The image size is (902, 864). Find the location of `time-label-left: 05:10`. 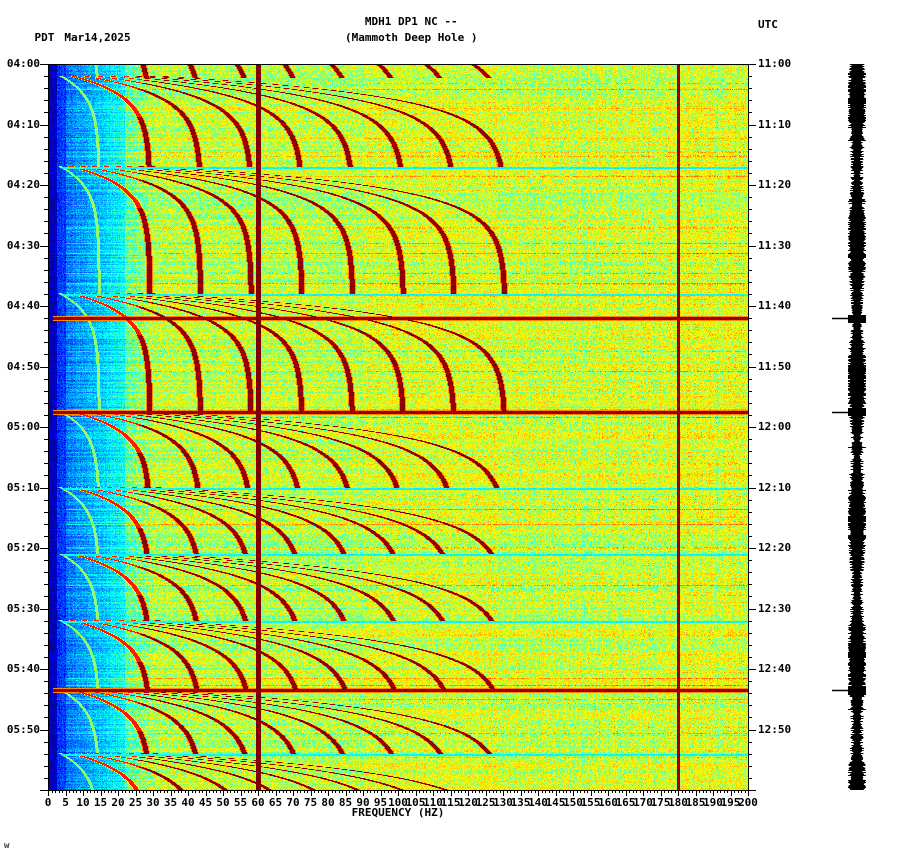

time-label-left: 05:10 is located at coordinates (23, 487).